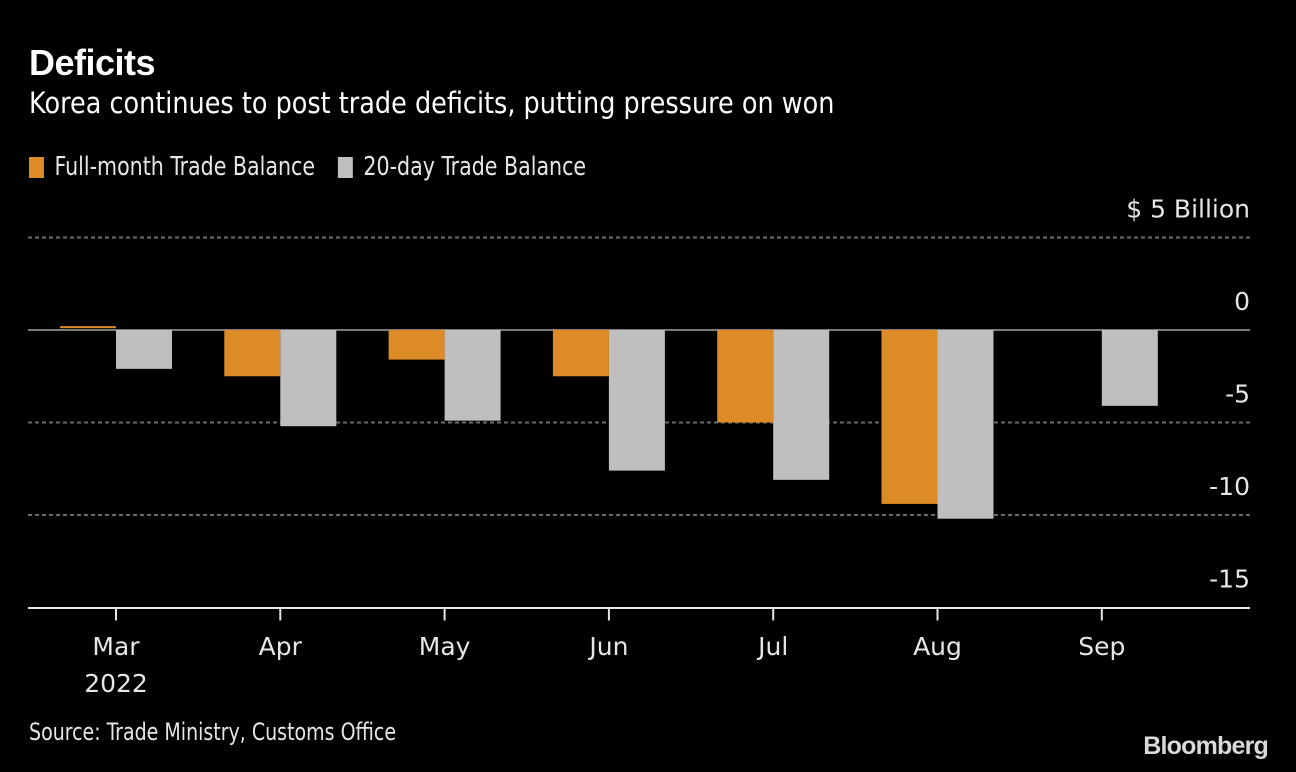  Describe the element at coordinates (144, 349) in the screenshot. I see `bar-20-day-mar` at that location.